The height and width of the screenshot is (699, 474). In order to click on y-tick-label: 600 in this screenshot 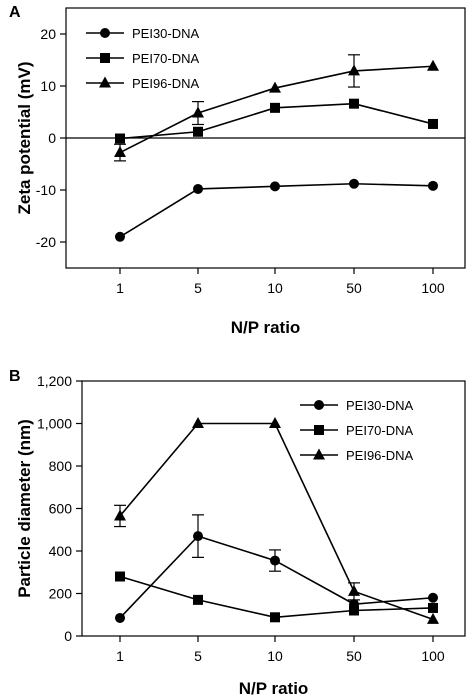, I will do `click(61, 509)`.